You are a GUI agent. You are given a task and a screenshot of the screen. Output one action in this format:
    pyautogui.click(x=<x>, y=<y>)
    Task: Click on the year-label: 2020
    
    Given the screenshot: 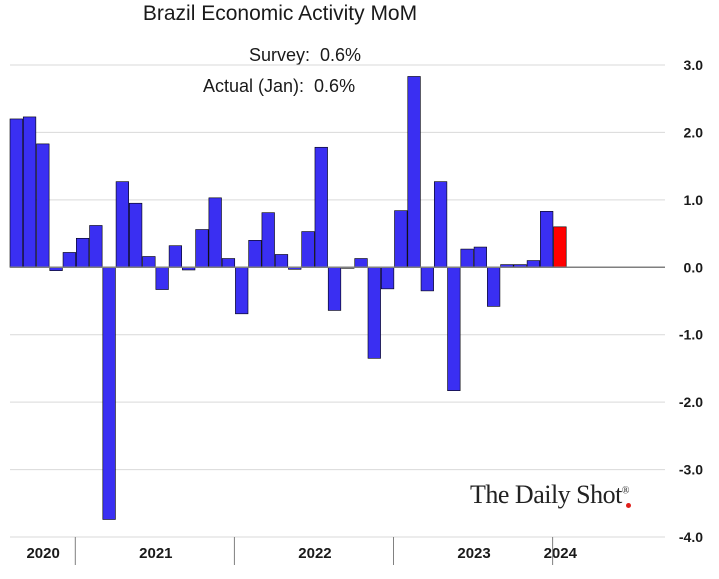 What is the action you would take?
    pyautogui.click(x=42, y=553)
    